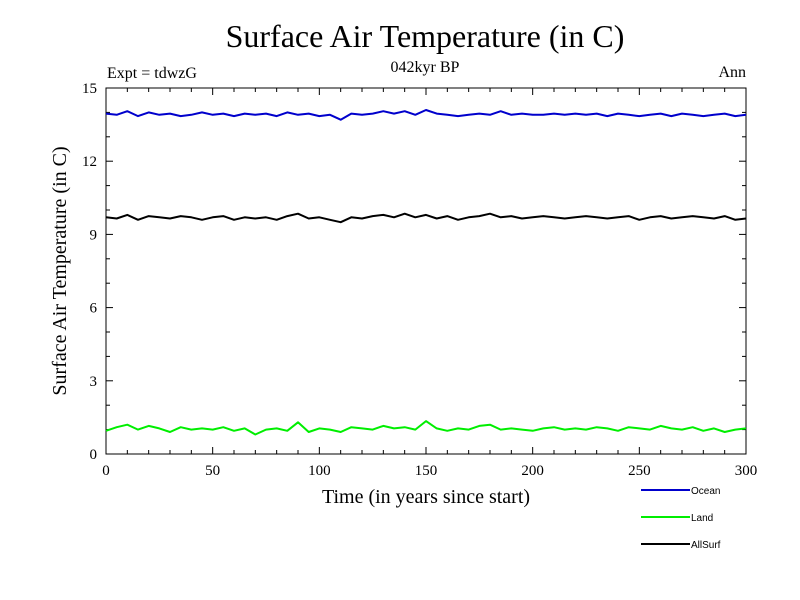 The image size is (800, 600). What do you see at coordinates (702, 518) in the screenshot?
I see `legend-label-land: Land` at bounding box center [702, 518].